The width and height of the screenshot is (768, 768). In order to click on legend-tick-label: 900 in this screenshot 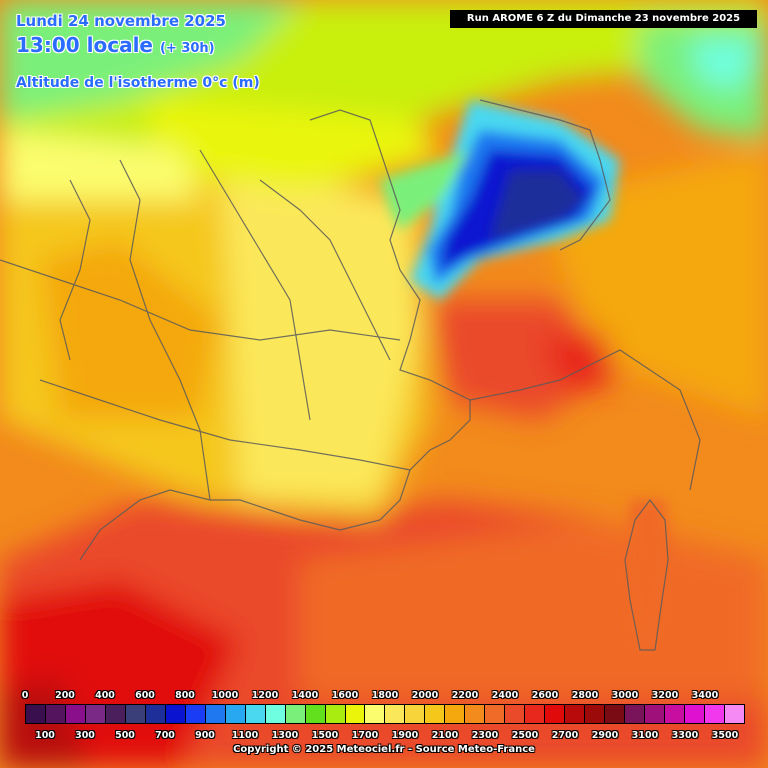, I will do `click(205, 735)`.